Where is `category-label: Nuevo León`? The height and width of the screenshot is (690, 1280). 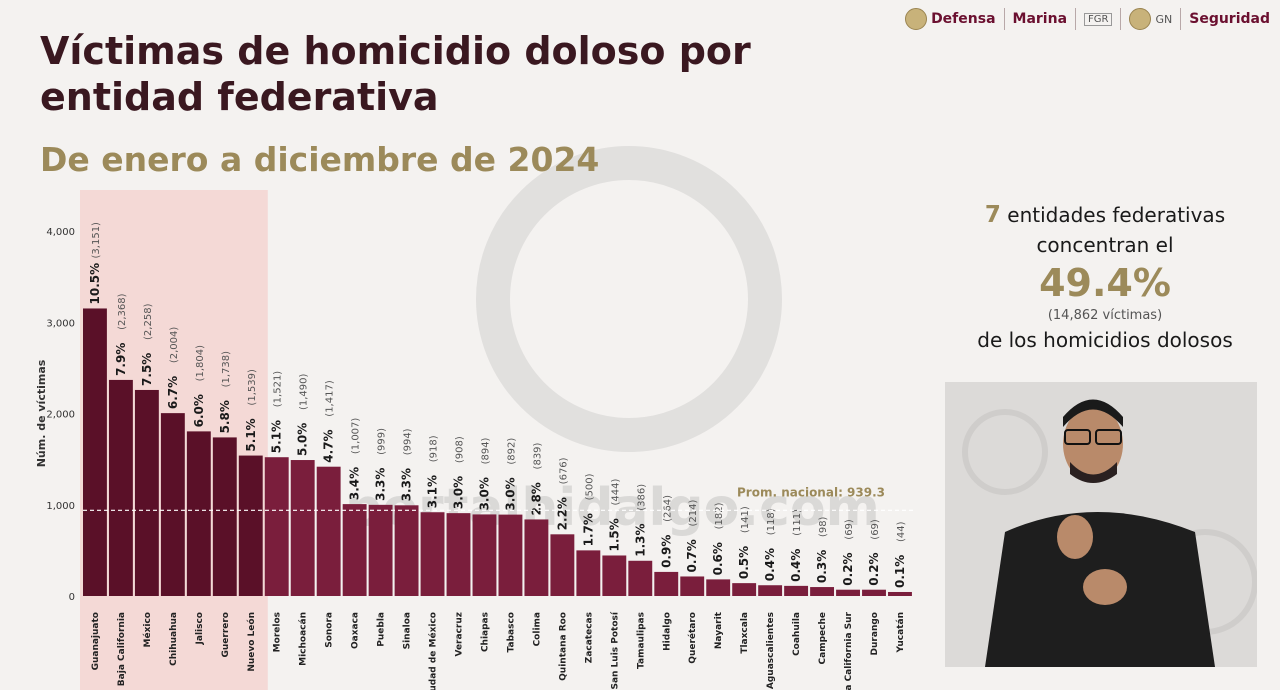 category-label: Nuevo León is located at coordinates (251, 642).